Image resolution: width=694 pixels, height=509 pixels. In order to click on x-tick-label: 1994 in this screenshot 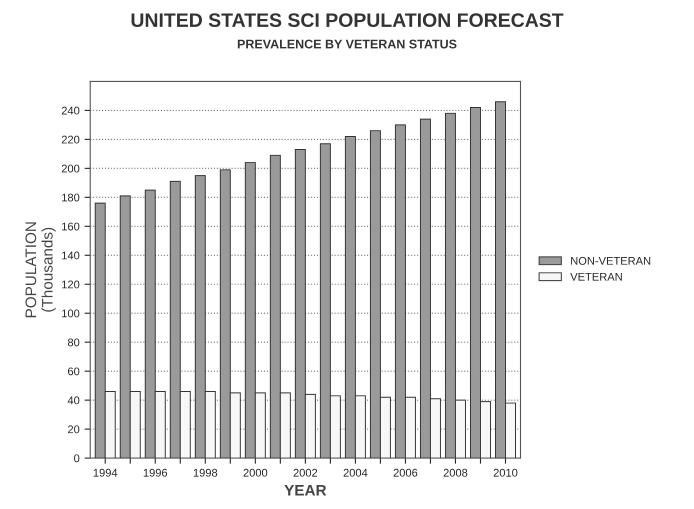, I will do `click(106, 472)`.